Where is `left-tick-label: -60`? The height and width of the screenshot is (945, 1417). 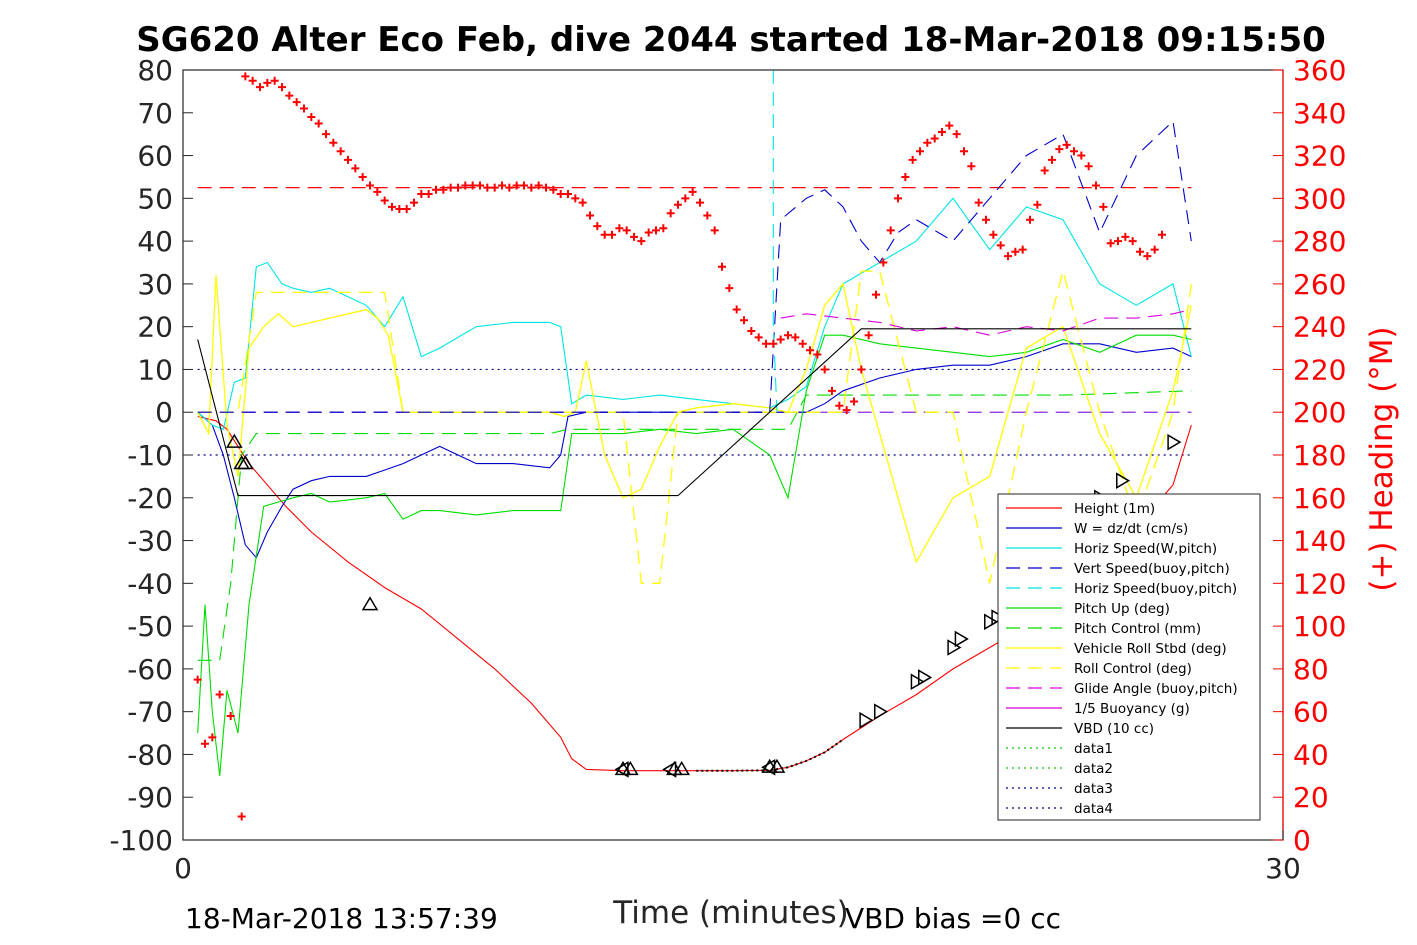
left-tick-label: -60 is located at coordinates (150, 669).